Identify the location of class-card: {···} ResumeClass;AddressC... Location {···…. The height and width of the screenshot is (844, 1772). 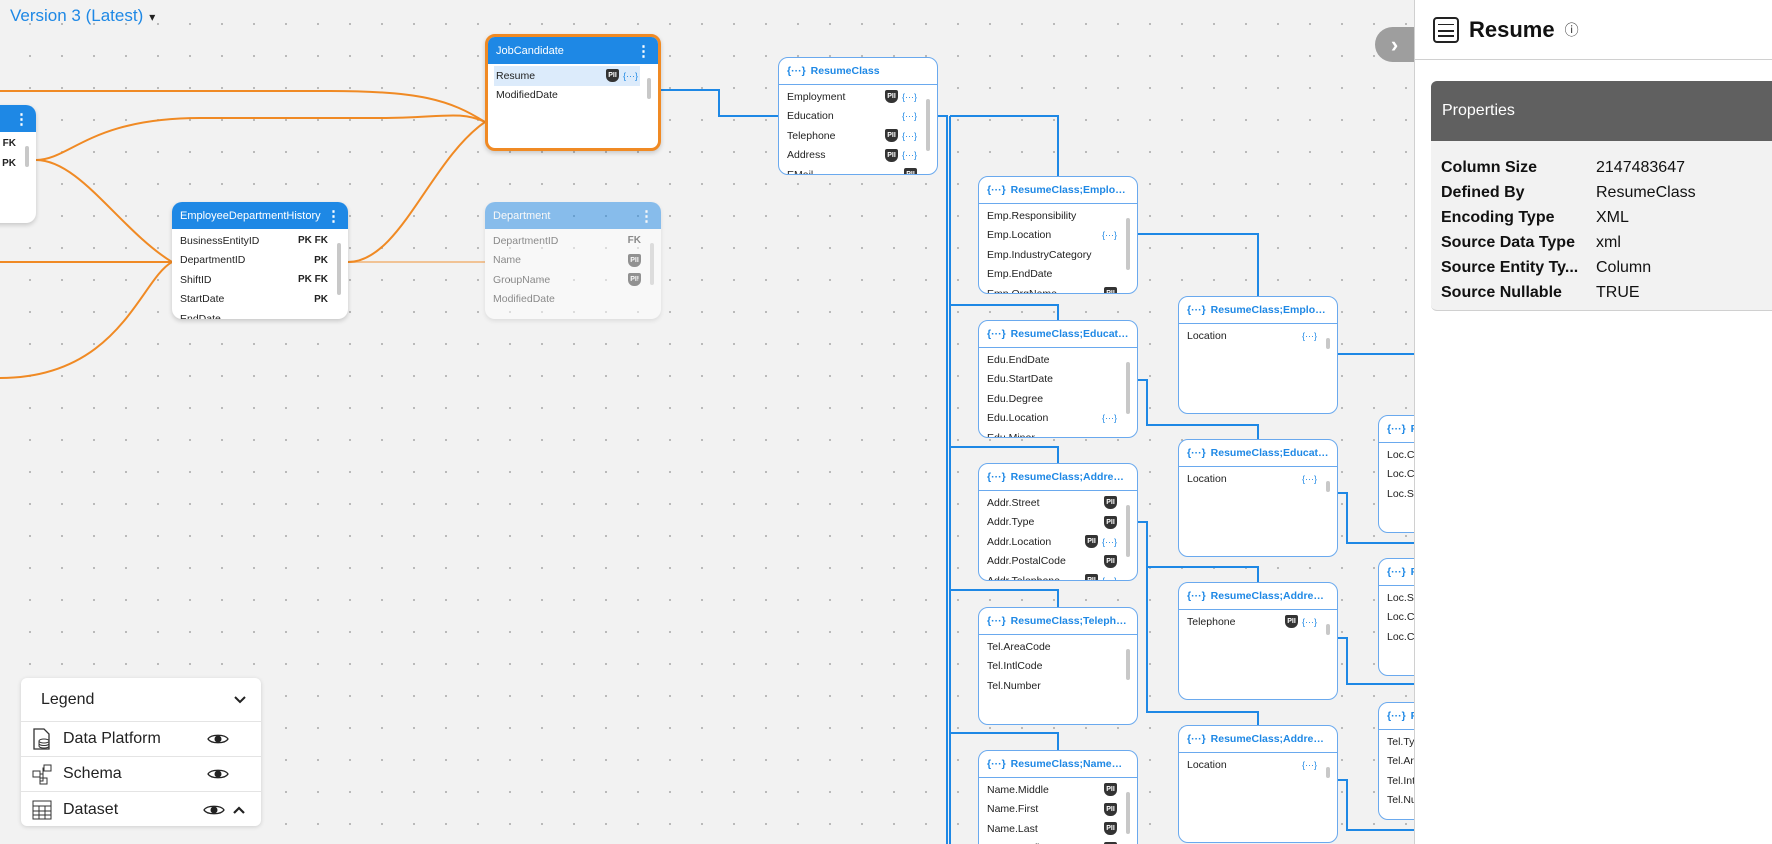
(1258, 784).